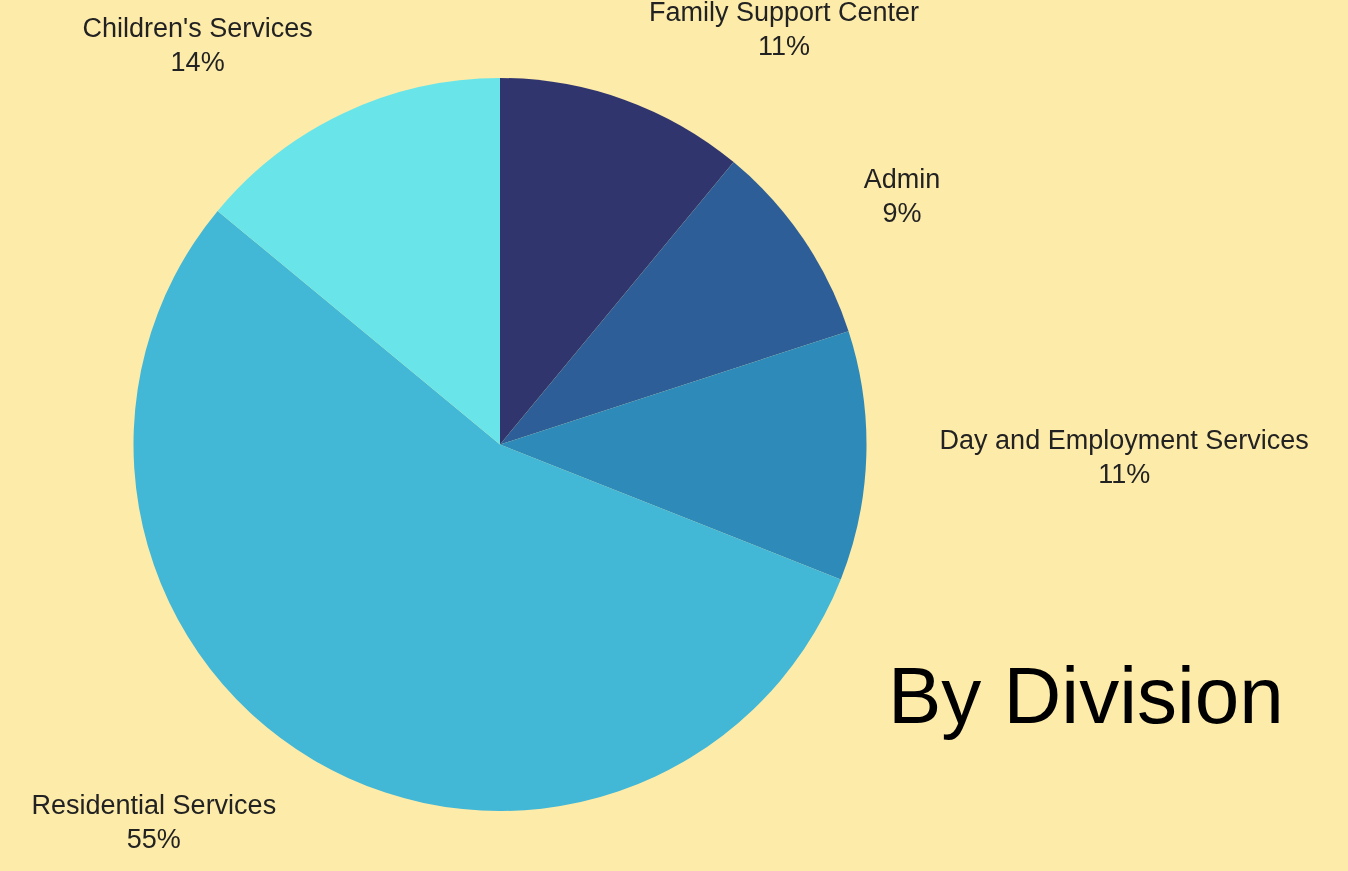  Describe the element at coordinates (1086, 696) in the screenshot. I see `text: By Division` at that location.